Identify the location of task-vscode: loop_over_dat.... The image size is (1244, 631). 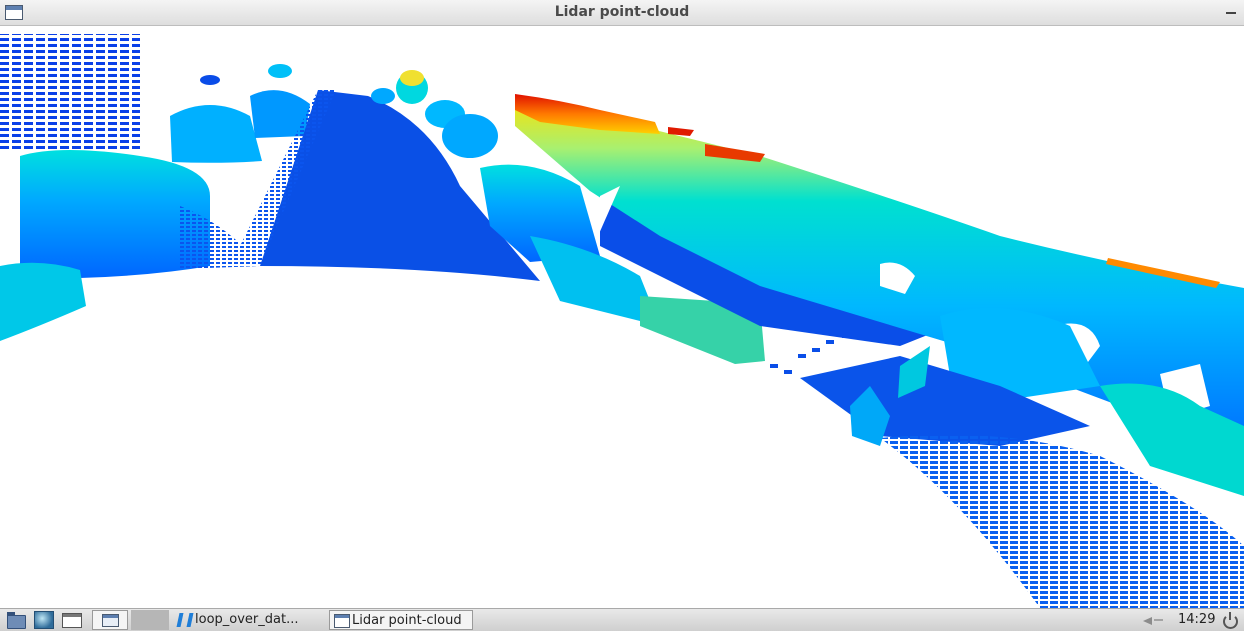
(249, 620).